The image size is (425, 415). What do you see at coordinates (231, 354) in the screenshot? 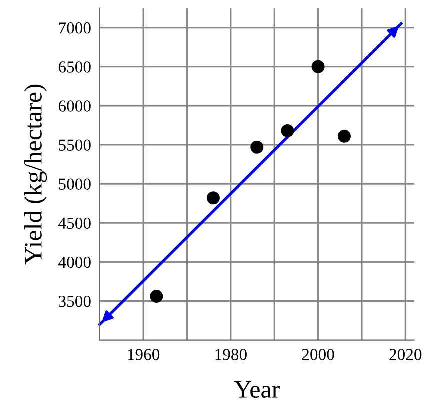
I see `x-tick-label: 1980` at bounding box center [231, 354].